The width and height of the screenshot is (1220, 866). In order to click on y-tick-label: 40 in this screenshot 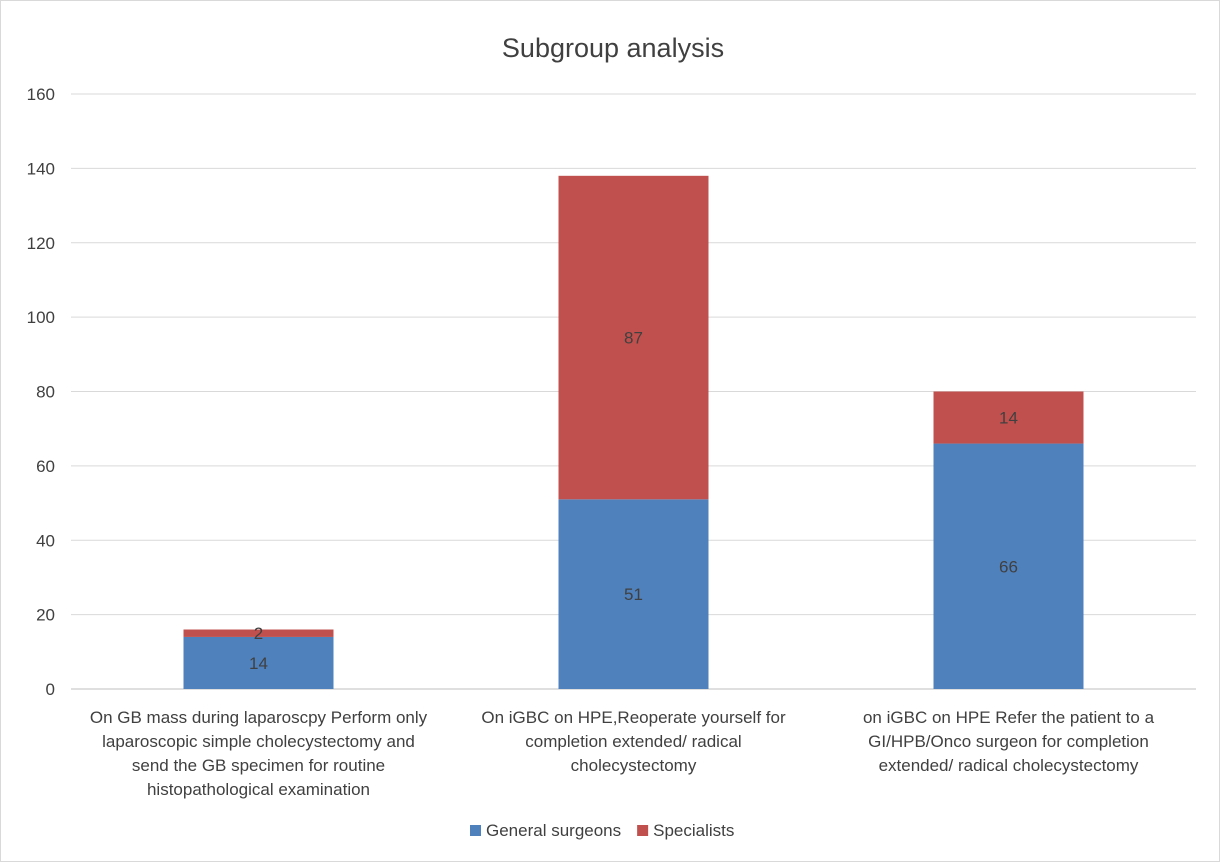, I will do `click(45, 540)`.